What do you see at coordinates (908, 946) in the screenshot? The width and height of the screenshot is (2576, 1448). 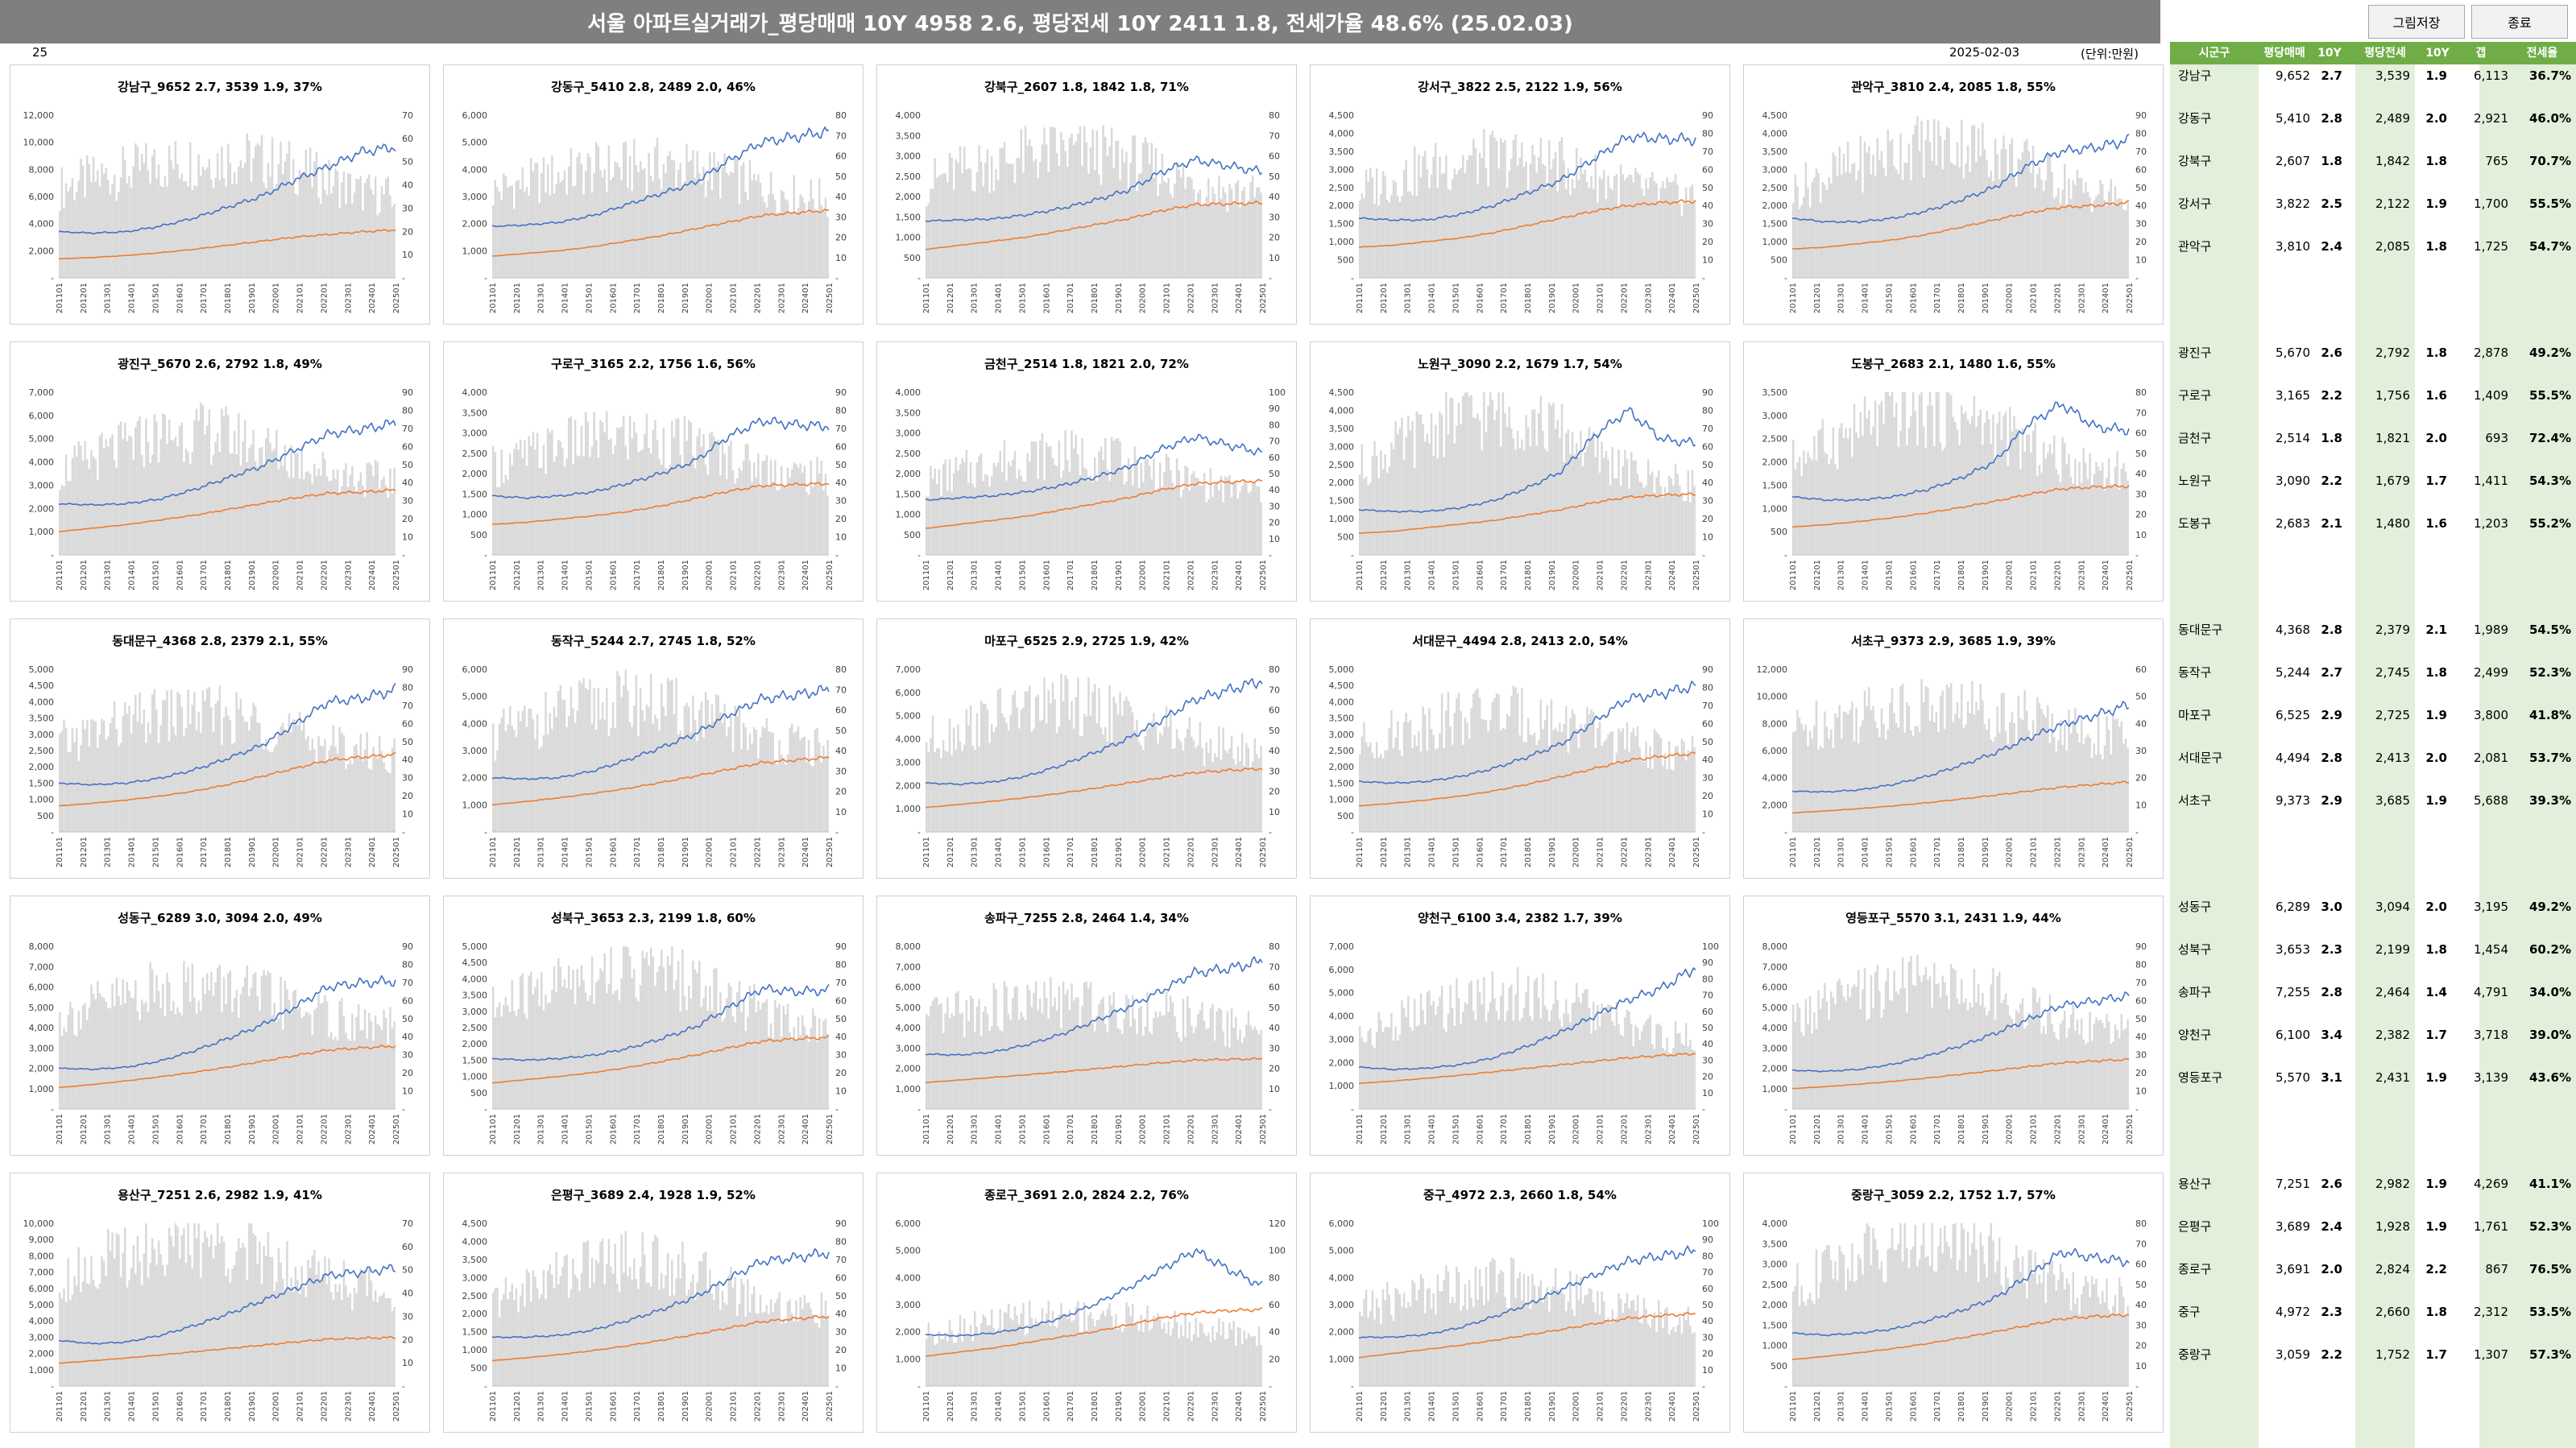 I see `left-tick-label: 8,000` at bounding box center [908, 946].